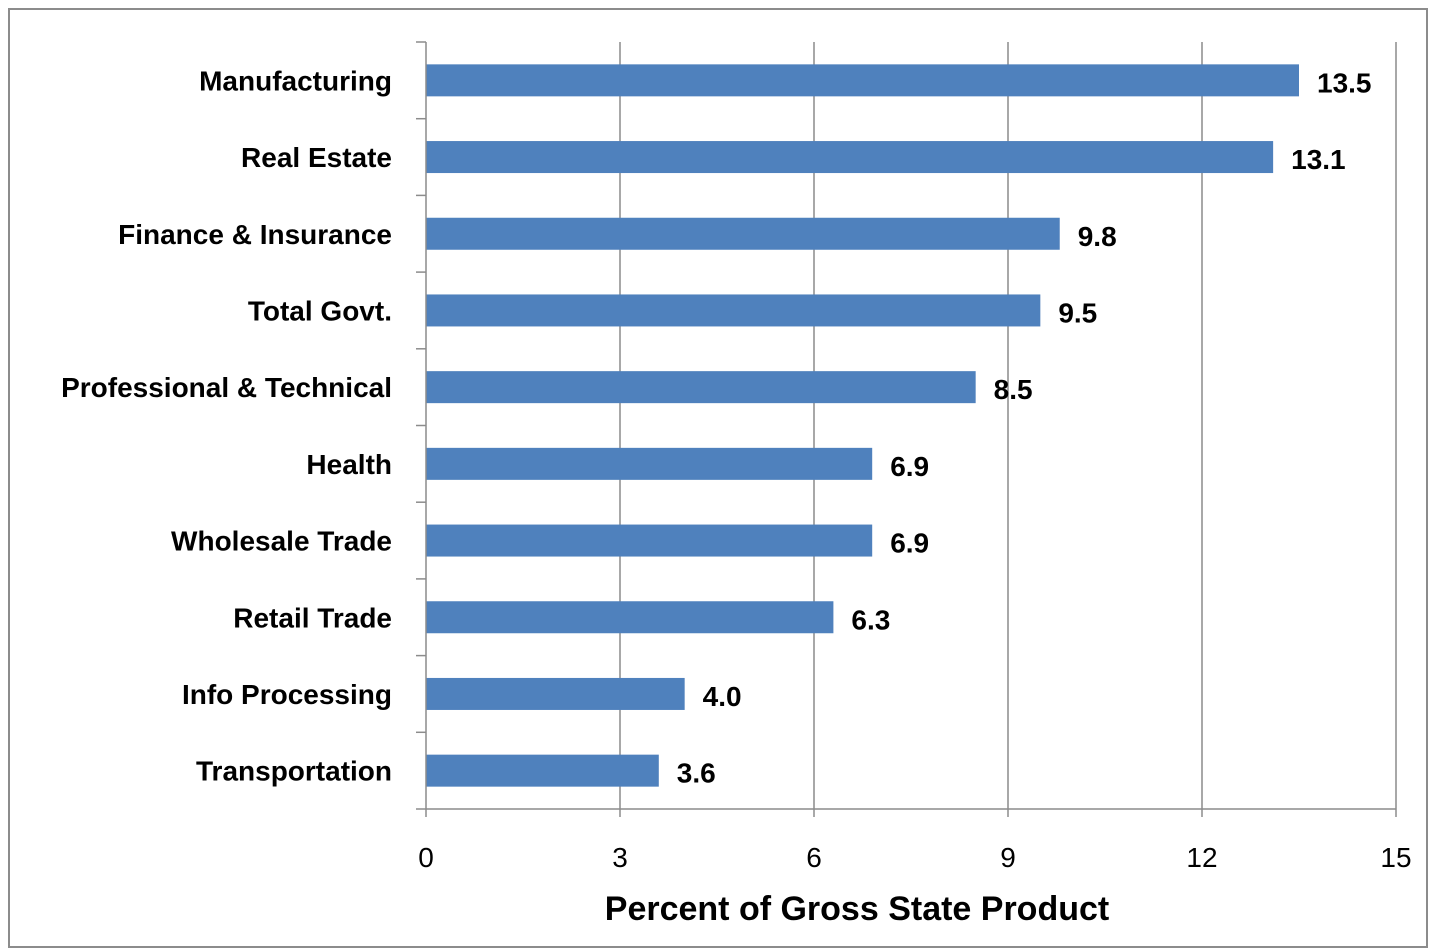 The width and height of the screenshot is (1432, 948). Describe the element at coordinates (1344, 82) in the screenshot. I see `value-label: 13.5` at that location.